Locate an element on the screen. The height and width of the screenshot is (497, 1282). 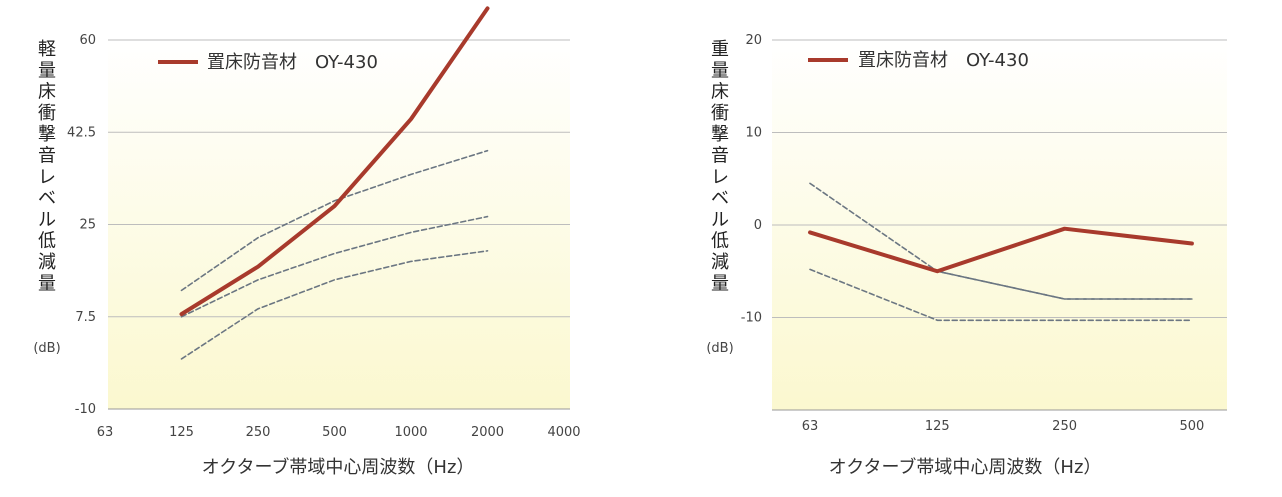
y-axis-label-char: 重 is located at coordinates (720, 49).